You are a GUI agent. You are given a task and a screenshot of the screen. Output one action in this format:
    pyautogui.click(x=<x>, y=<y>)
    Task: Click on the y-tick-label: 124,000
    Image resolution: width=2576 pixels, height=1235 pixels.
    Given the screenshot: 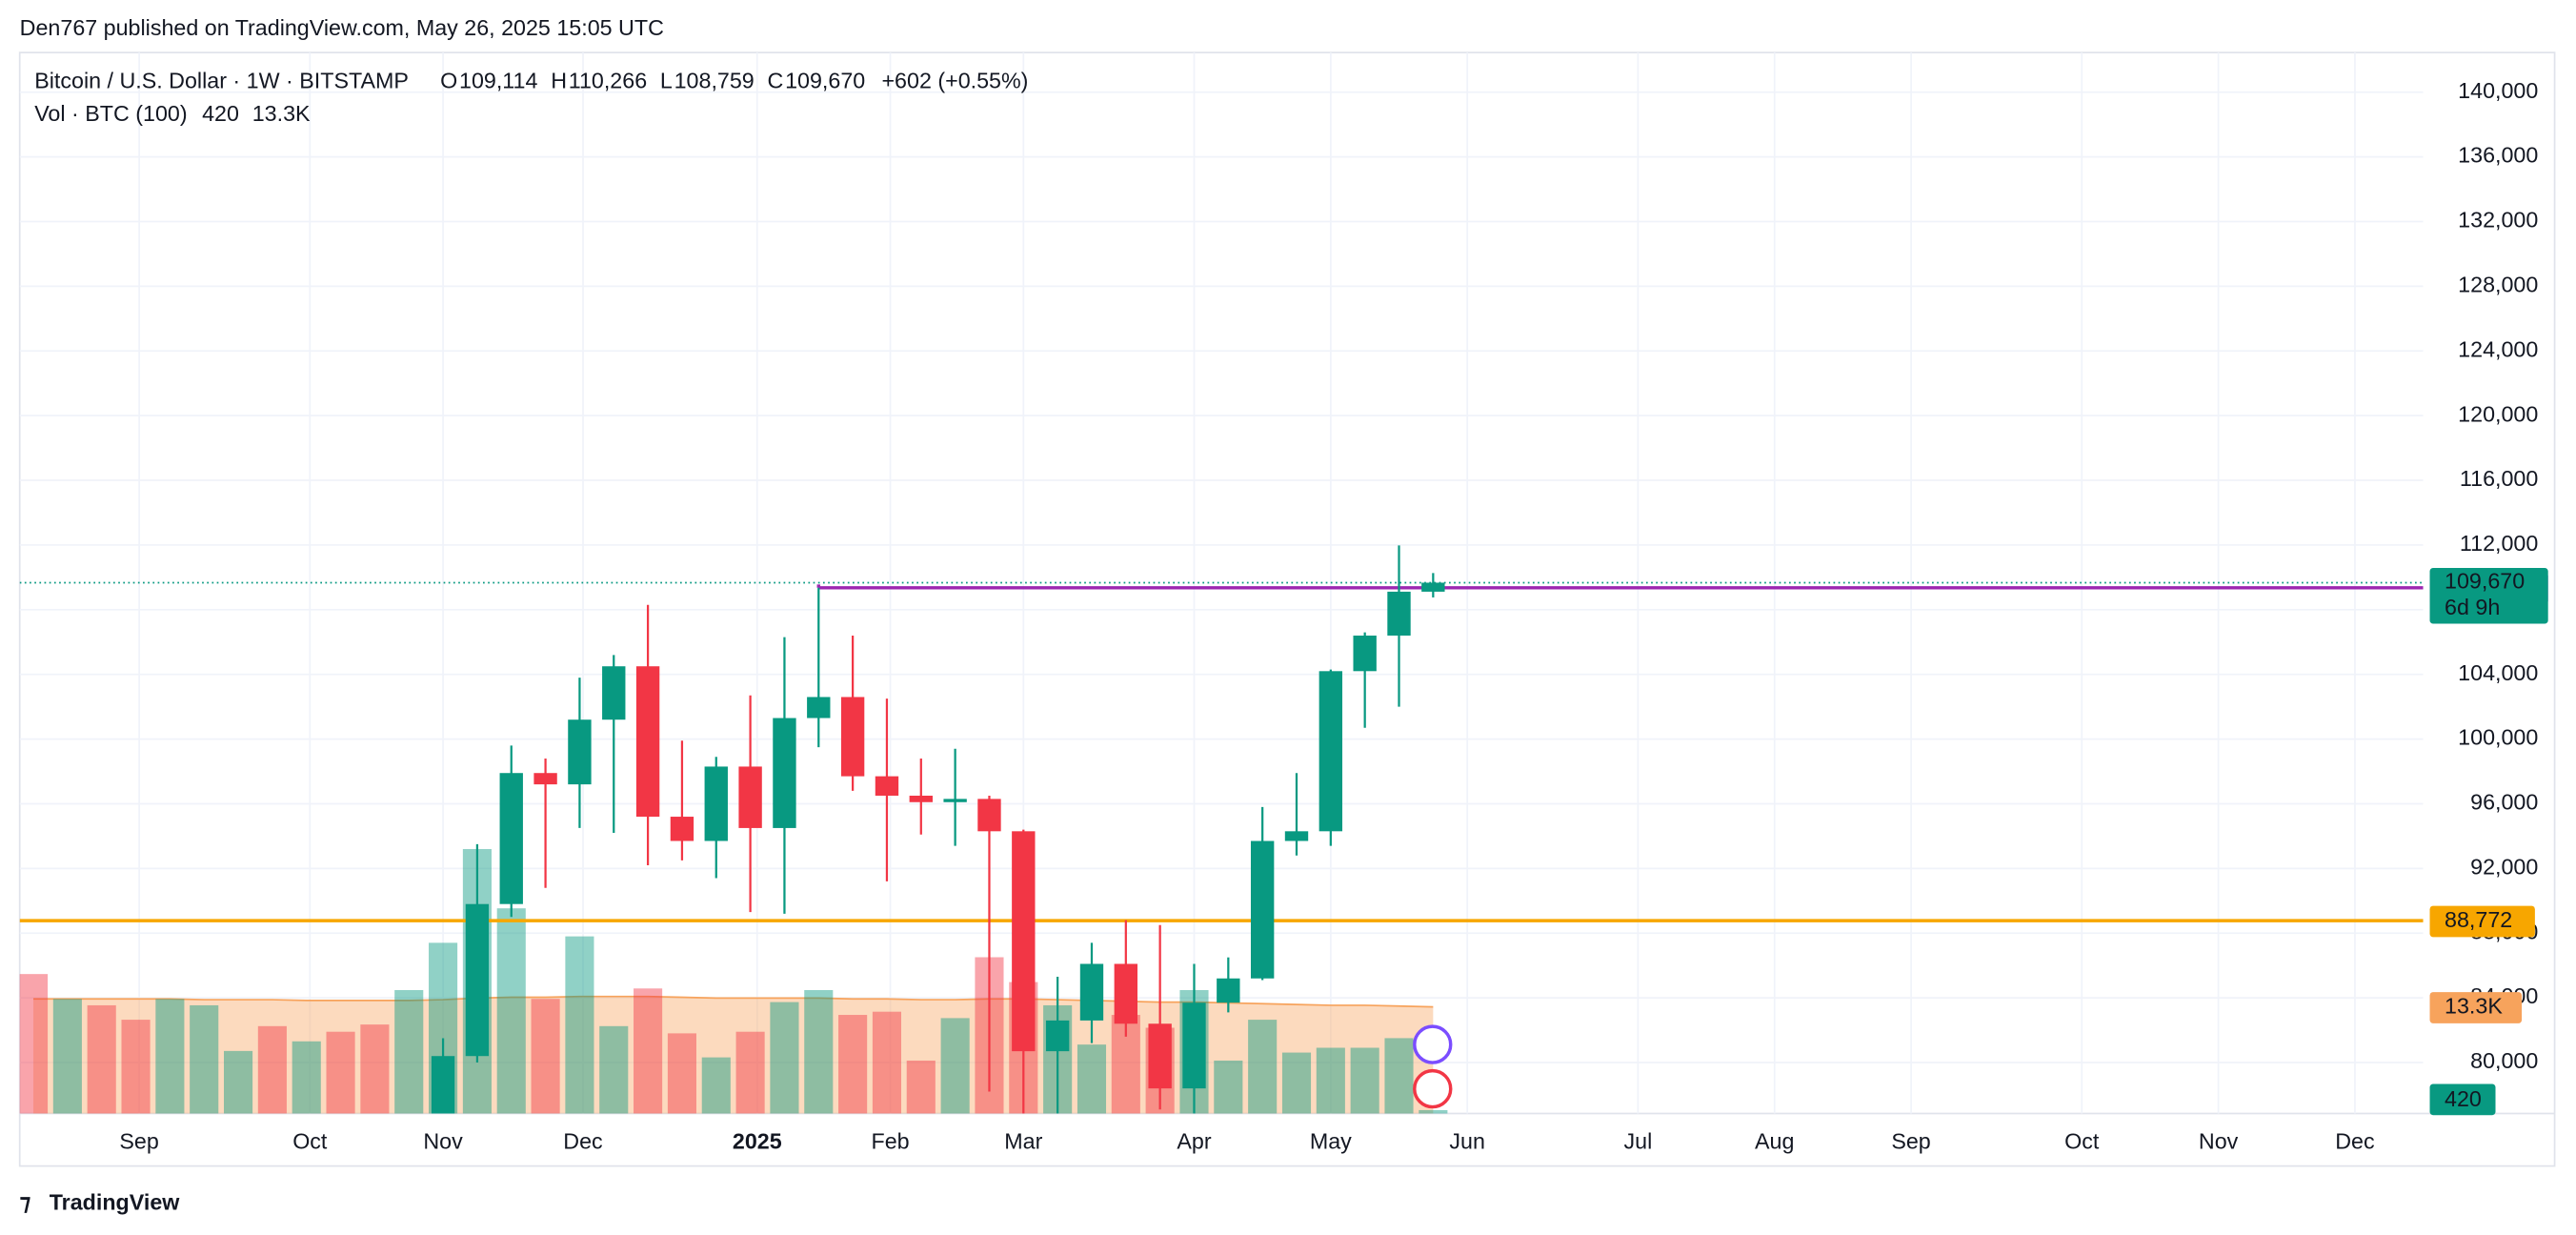 What is the action you would take?
    pyautogui.click(x=2498, y=348)
    